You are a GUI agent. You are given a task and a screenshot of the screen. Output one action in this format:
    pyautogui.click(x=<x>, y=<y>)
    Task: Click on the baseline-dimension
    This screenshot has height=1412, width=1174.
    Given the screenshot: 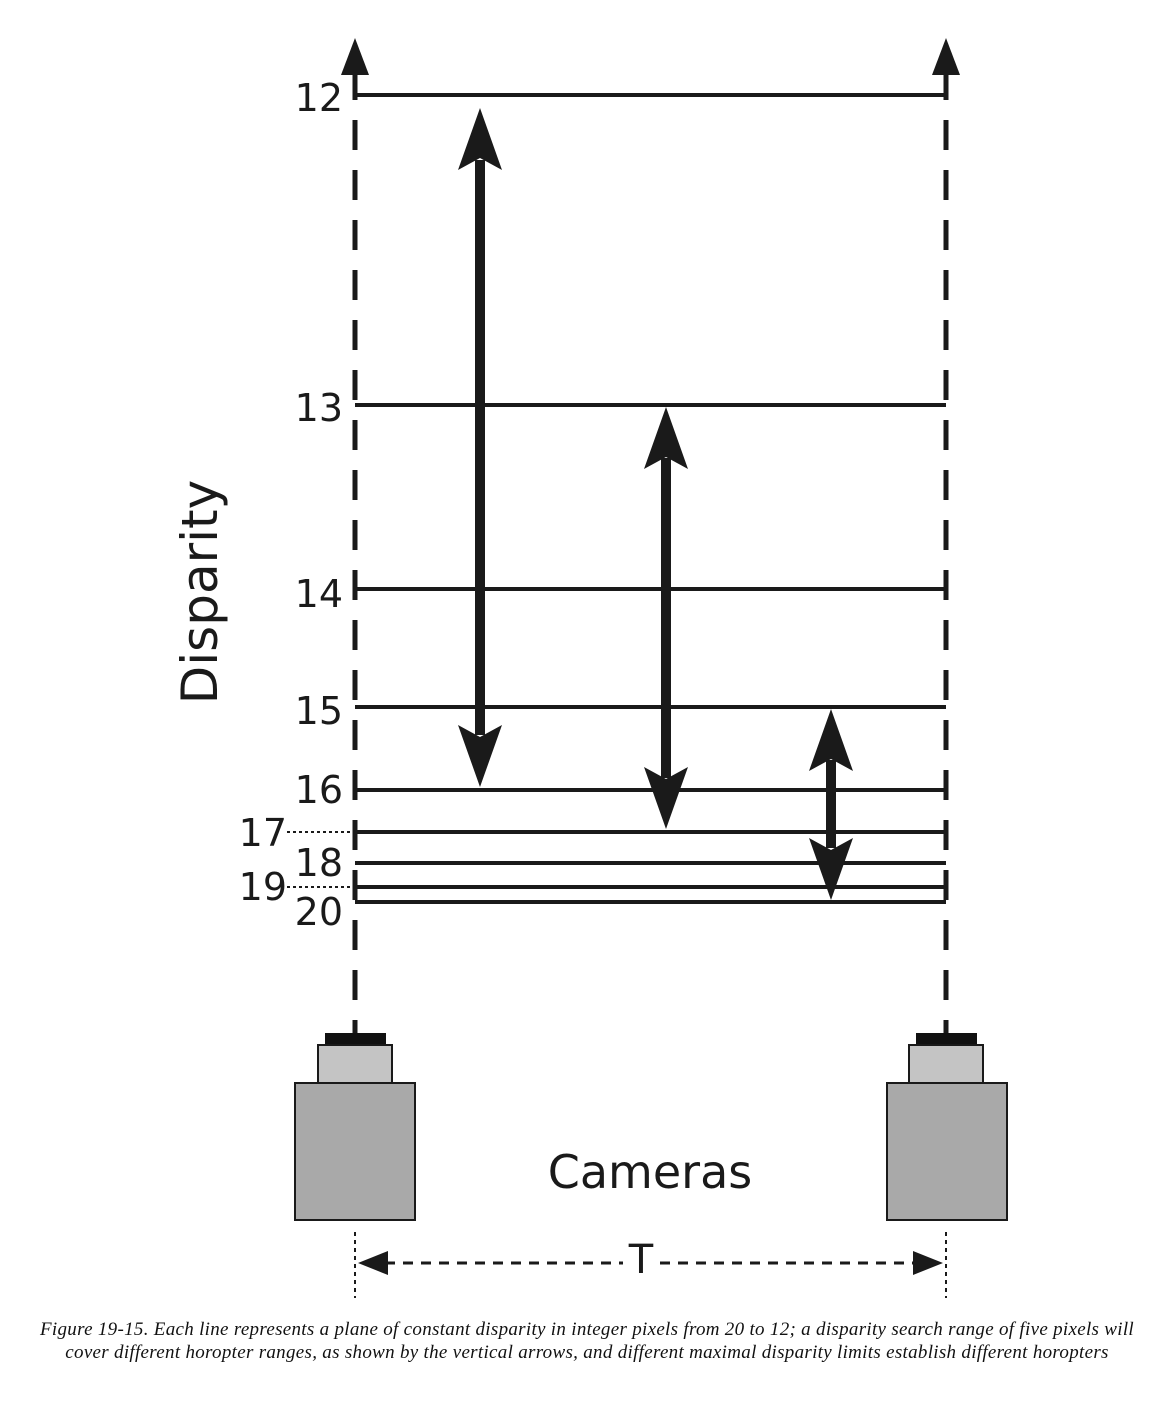 What is the action you would take?
    pyautogui.click(x=650, y=1265)
    